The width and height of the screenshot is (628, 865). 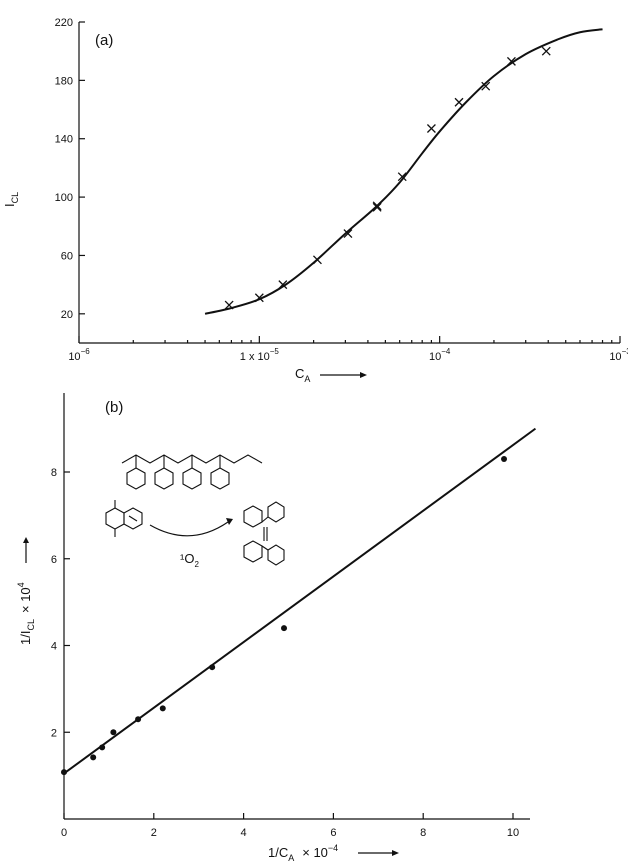 What do you see at coordinates (440, 355) in the screenshot?
I see `panel-a-x-tick-label: 10⁻⁴` at bounding box center [440, 355].